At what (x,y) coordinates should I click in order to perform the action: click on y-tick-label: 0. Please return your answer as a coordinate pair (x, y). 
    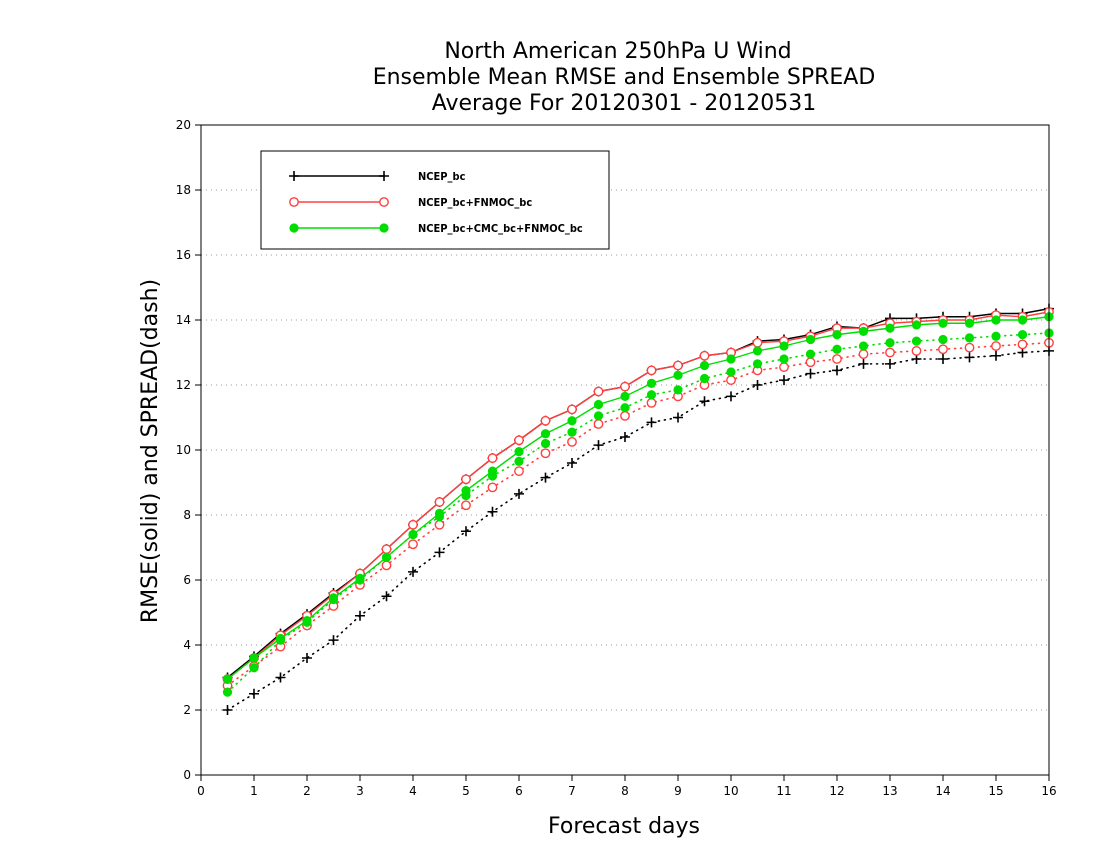
    Looking at the image, I should click on (187, 775).